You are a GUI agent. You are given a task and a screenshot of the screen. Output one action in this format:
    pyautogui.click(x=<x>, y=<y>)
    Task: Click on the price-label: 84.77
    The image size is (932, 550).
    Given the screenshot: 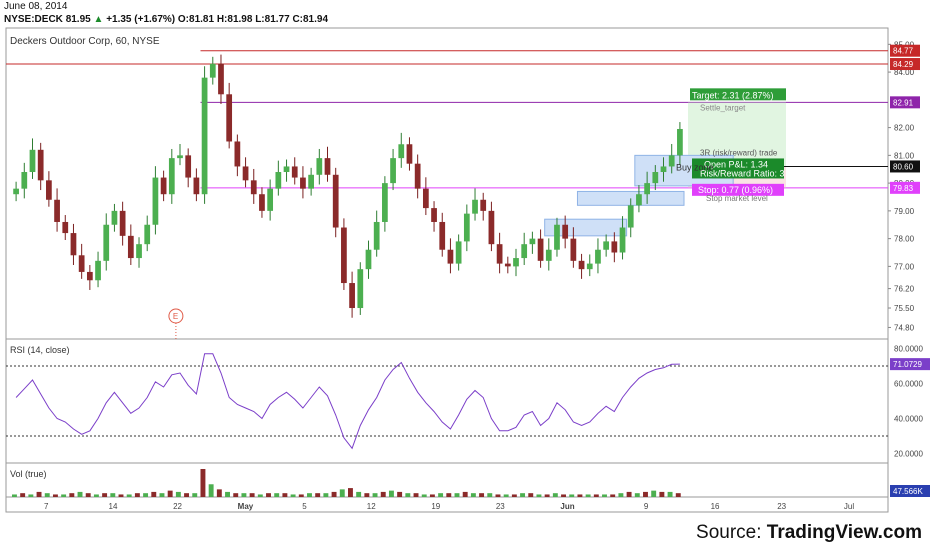 What is the action you would take?
    pyautogui.click(x=903, y=51)
    